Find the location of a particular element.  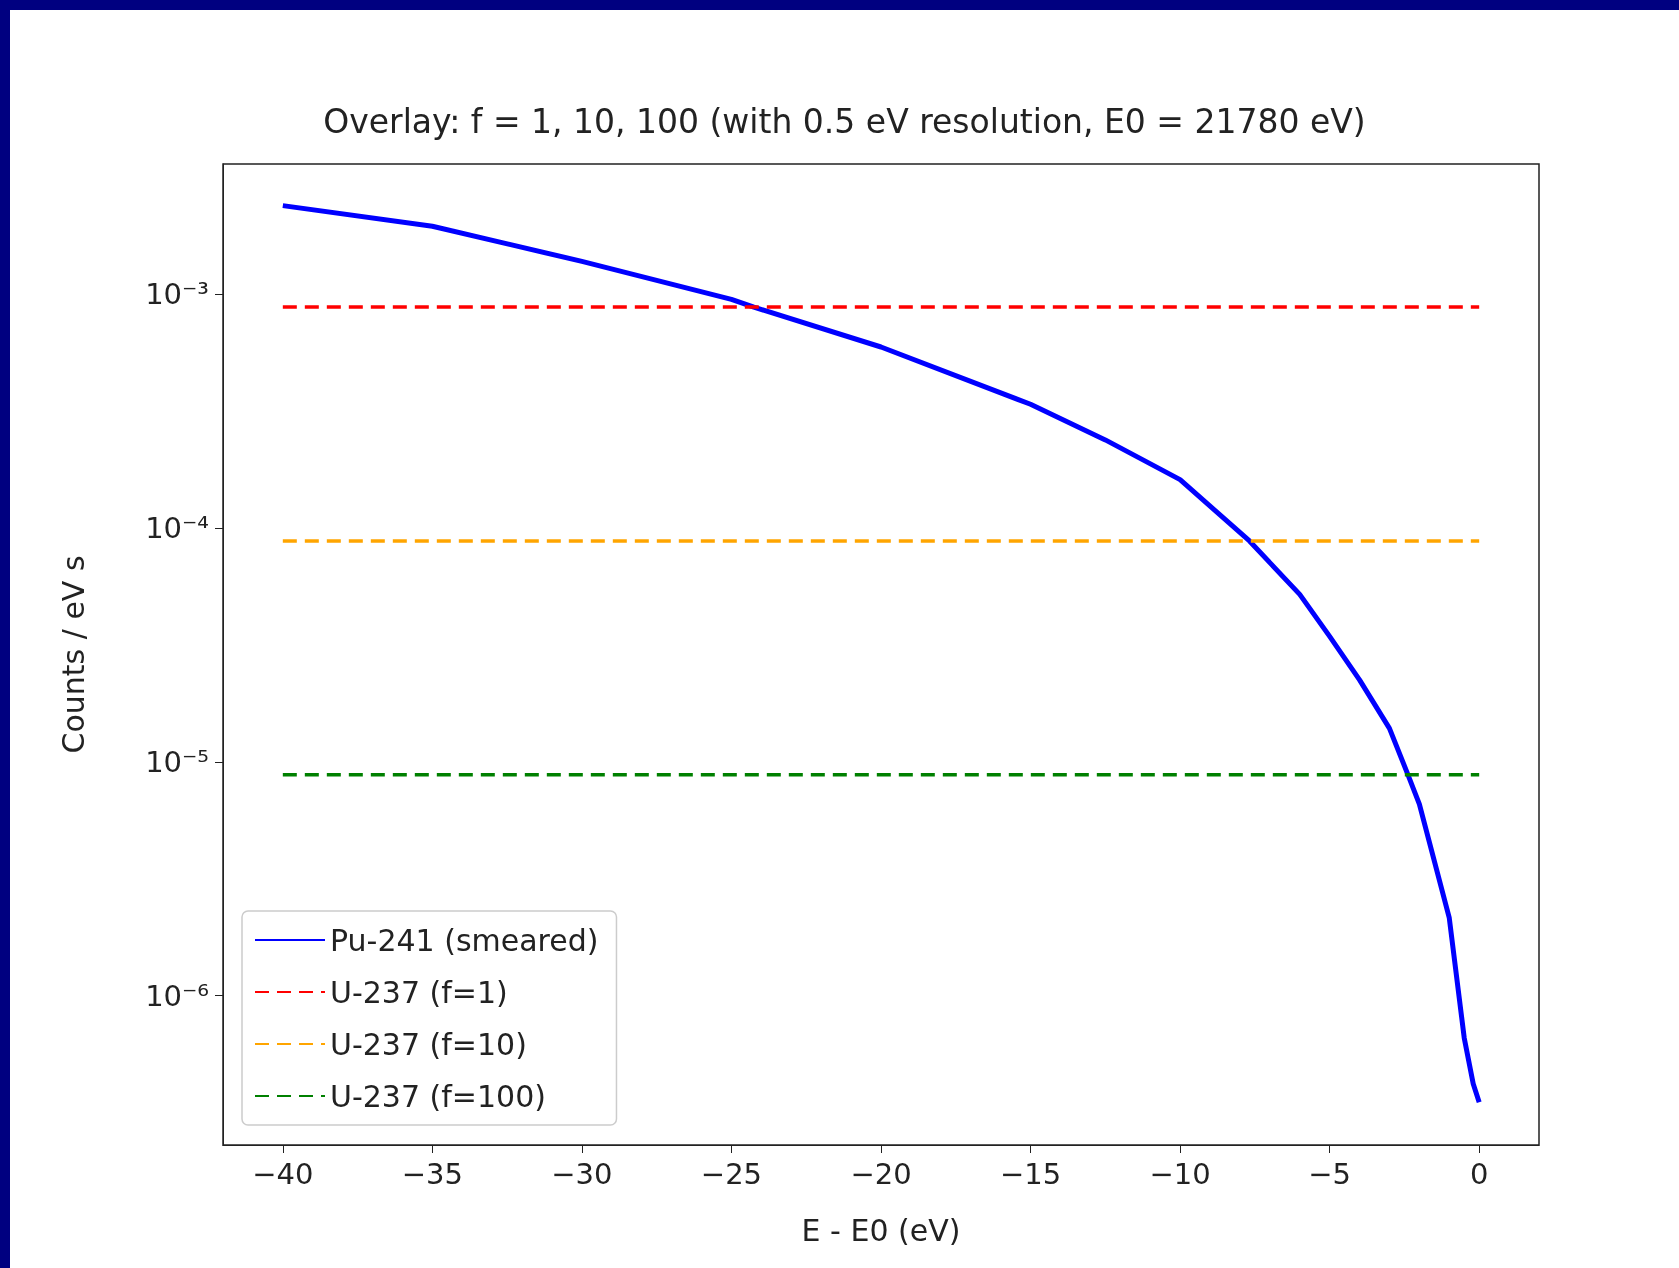

legend-label: U-237 (f=1) is located at coordinates (419, 992).